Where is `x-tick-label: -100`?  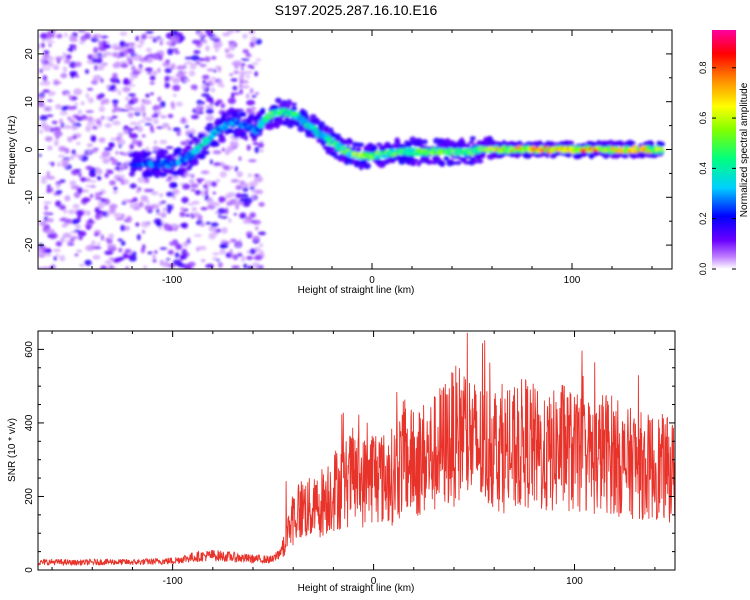 x-tick-label: -100 is located at coordinates (172, 280).